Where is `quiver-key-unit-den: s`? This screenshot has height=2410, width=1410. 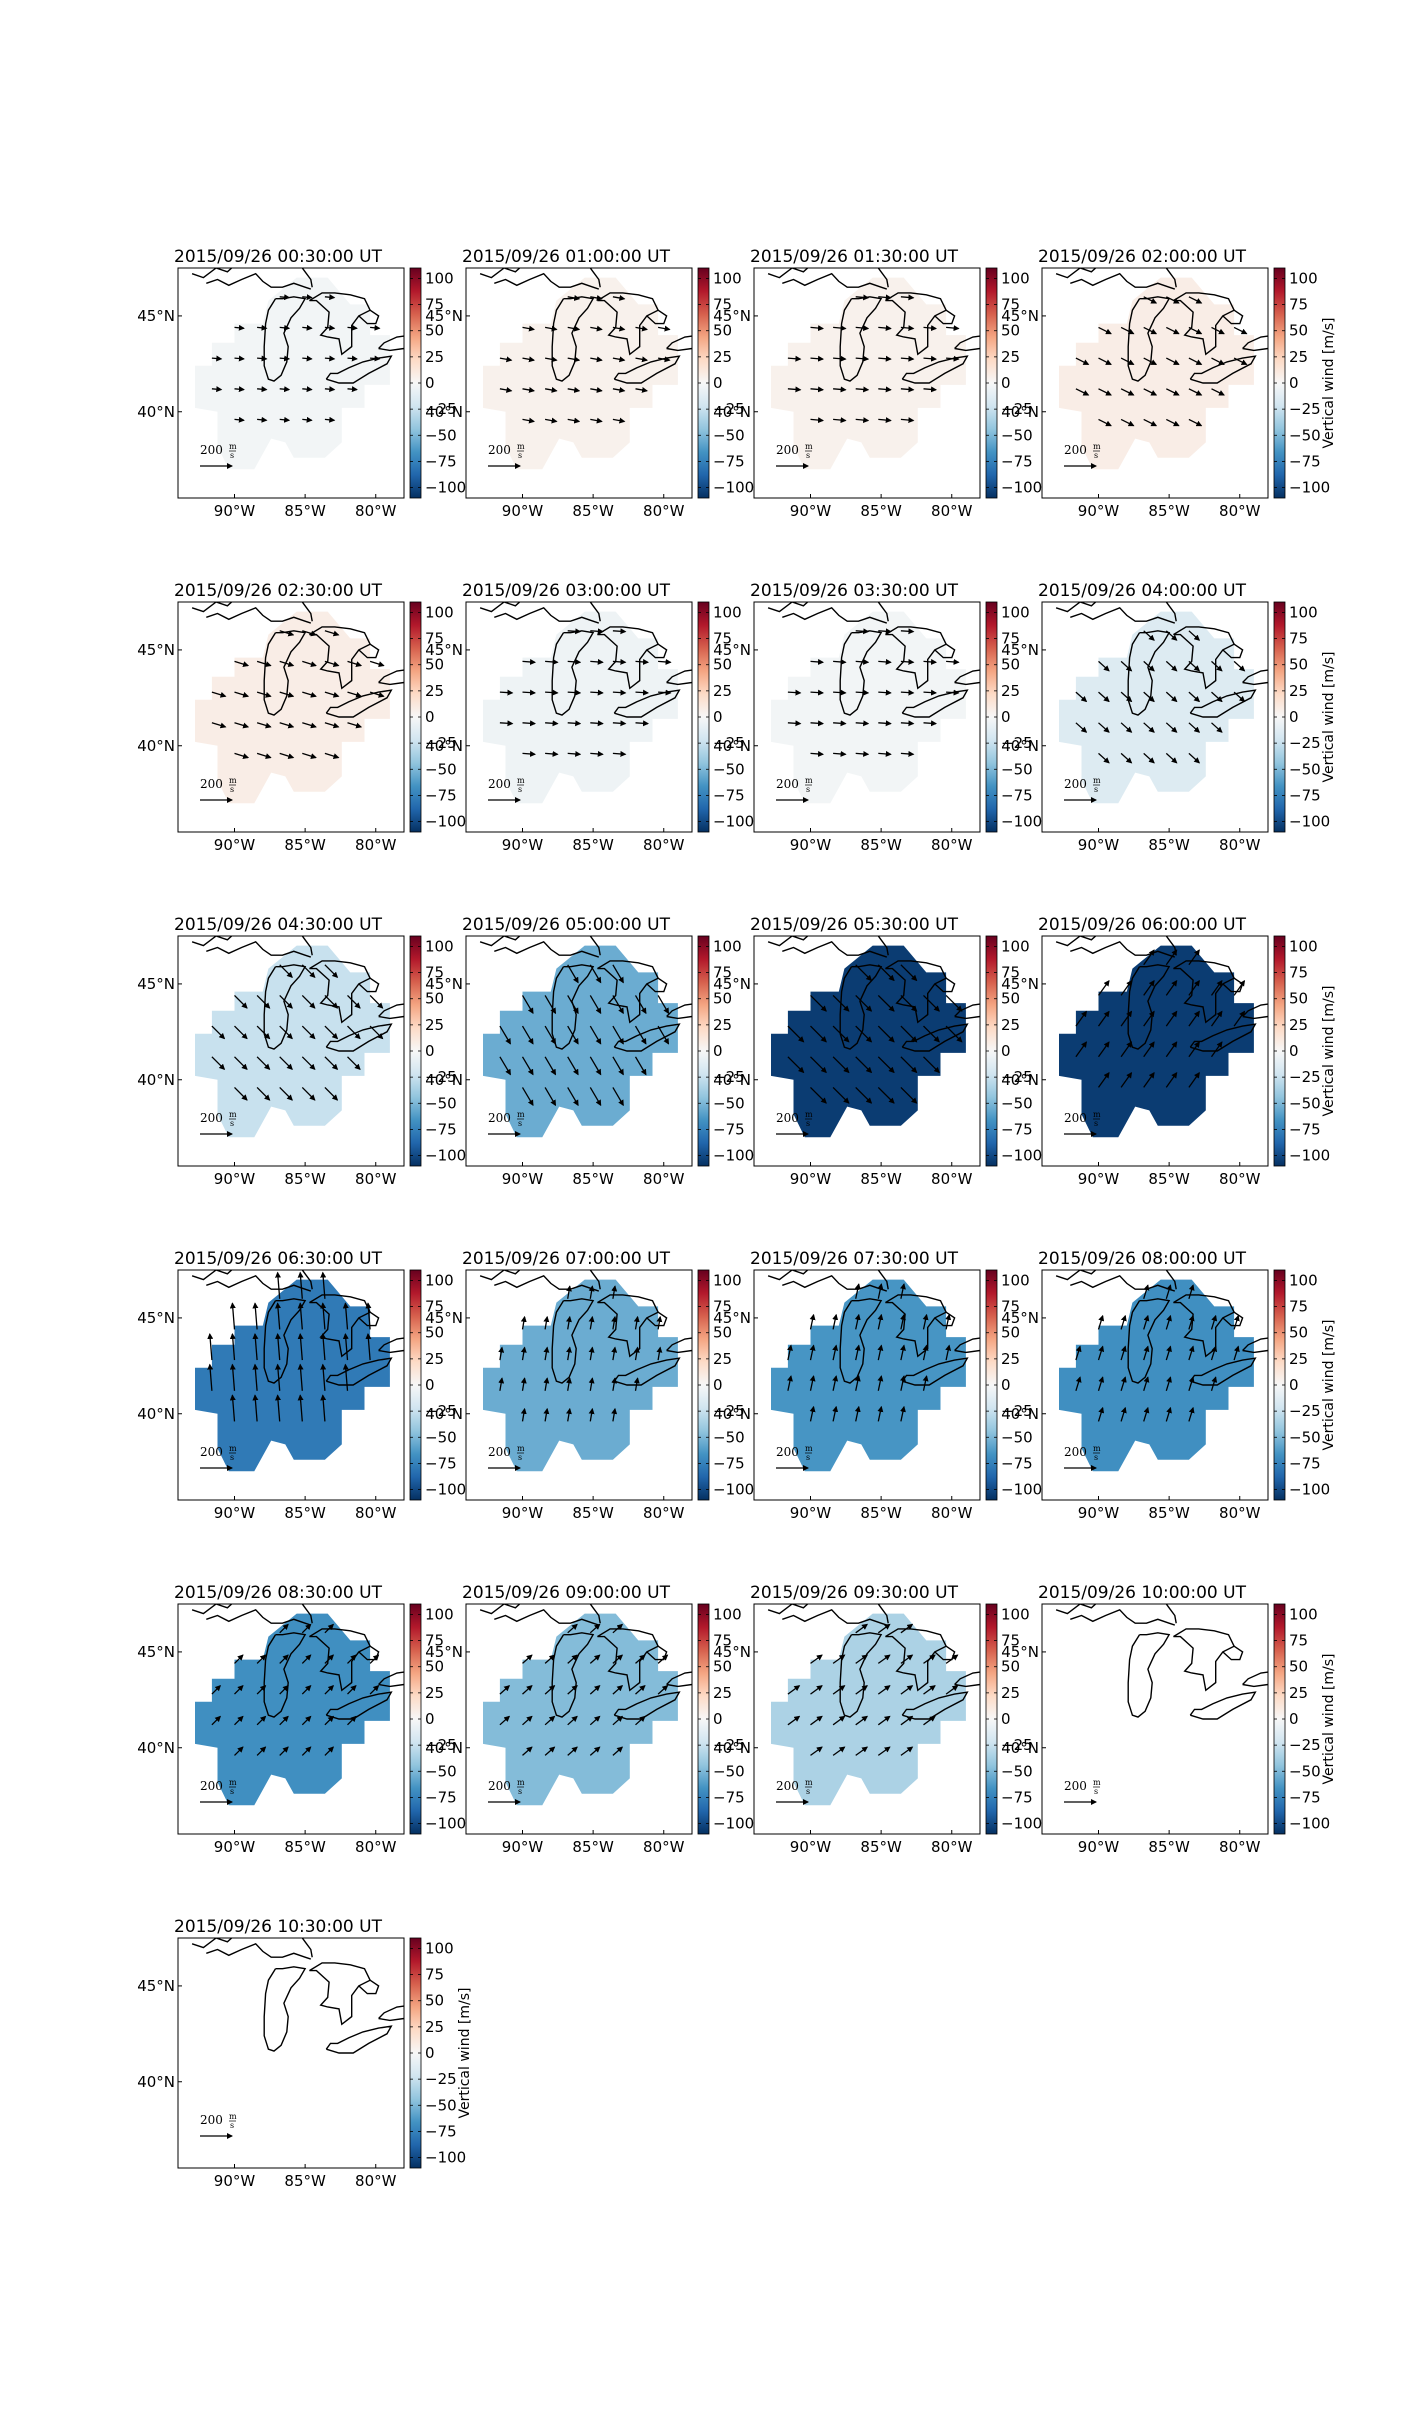
quiver-key-unit-den: s is located at coordinates (1096, 789).